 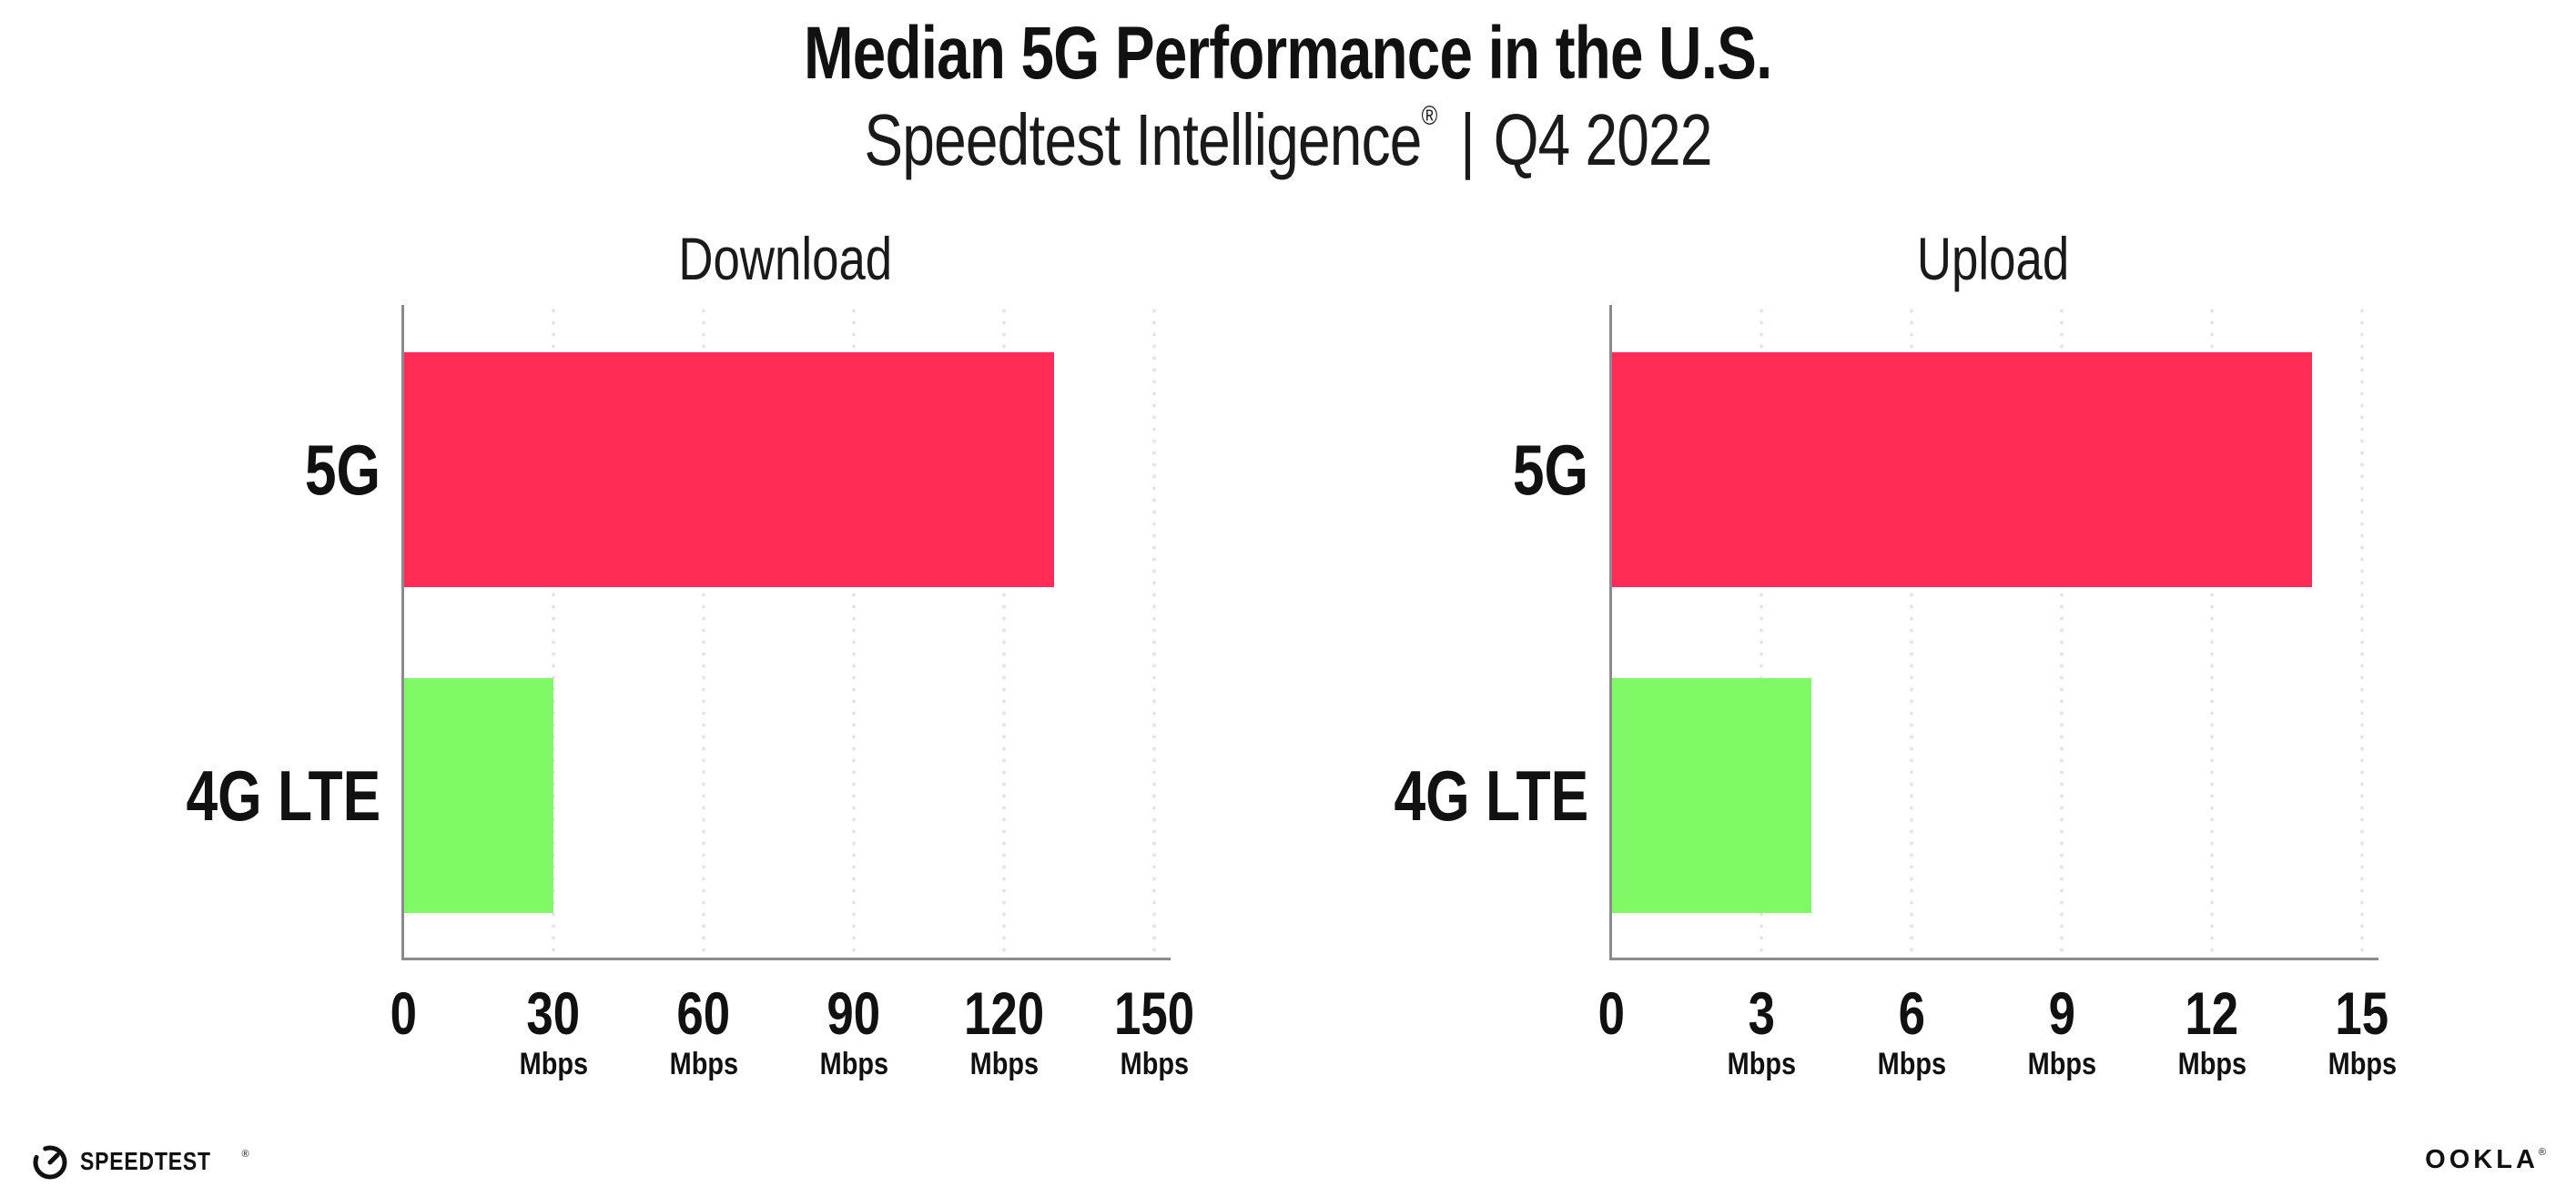 I want to click on x-tick-label: 12 Mbps, so click(x=2212, y=1031).